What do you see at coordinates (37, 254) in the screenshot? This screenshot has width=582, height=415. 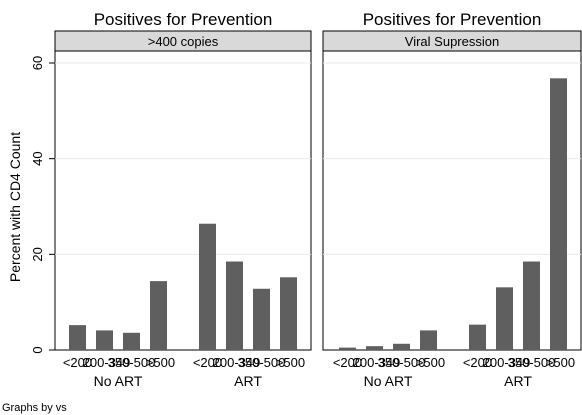 I see `y-tick-label: 20` at bounding box center [37, 254].